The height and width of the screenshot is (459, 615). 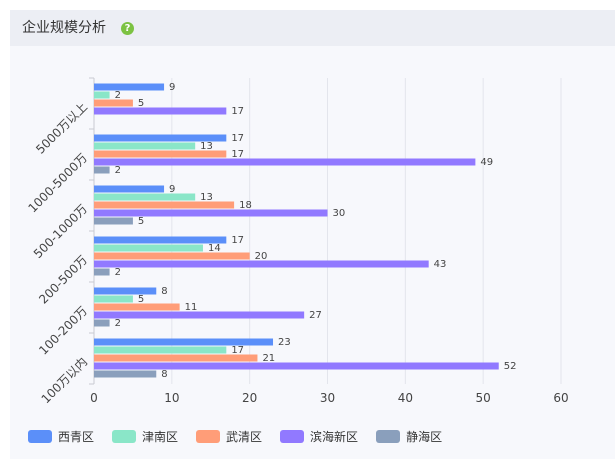 I want to click on legend-item: 武清区, so click(x=229, y=436).